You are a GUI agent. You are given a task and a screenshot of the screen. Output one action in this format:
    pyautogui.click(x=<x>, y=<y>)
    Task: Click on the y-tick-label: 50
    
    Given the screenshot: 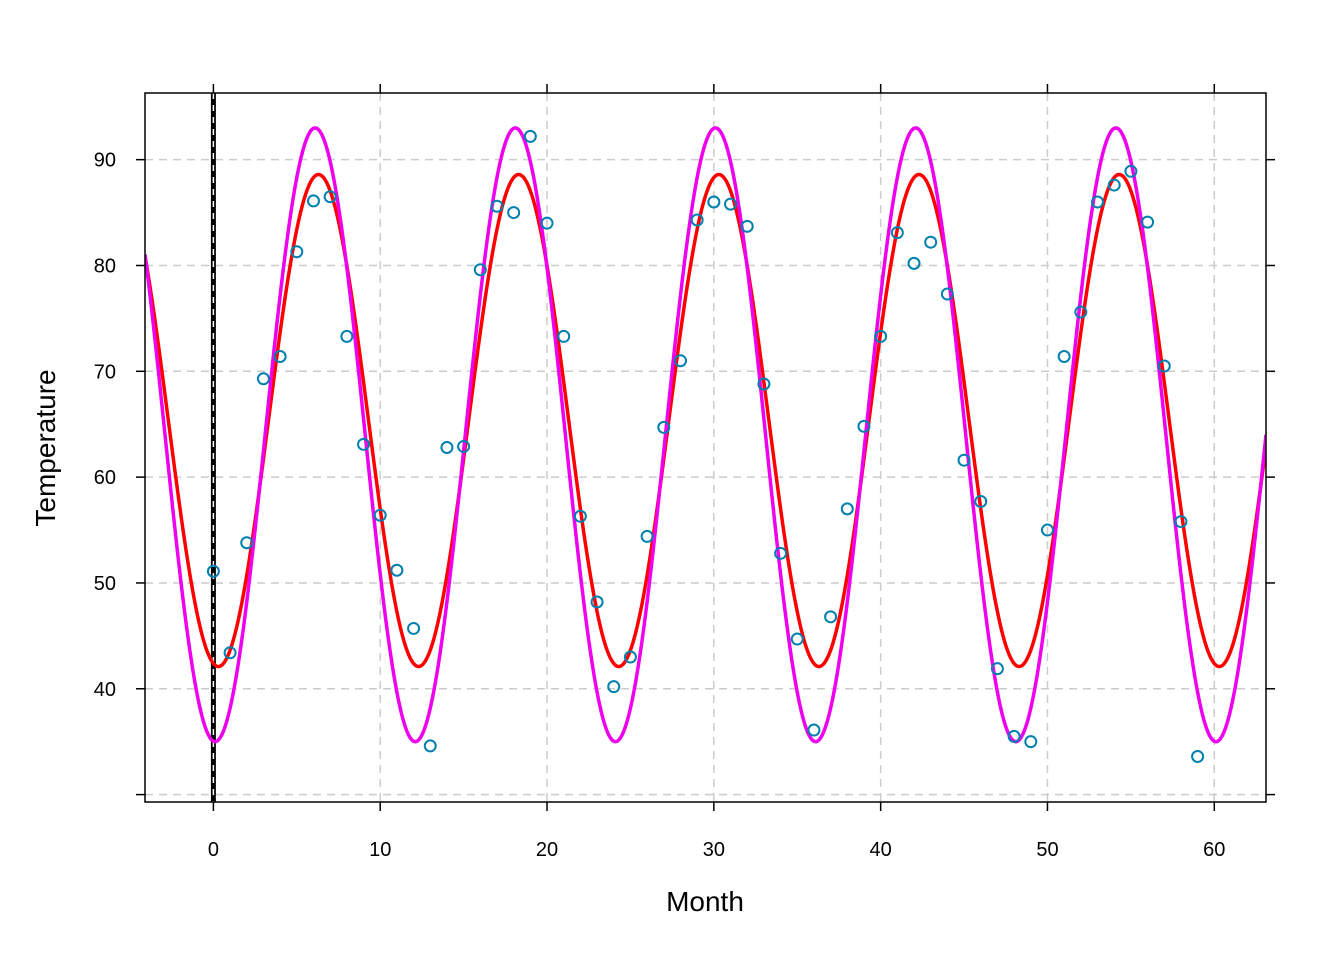 What is the action you would take?
    pyautogui.click(x=105, y=584)
    